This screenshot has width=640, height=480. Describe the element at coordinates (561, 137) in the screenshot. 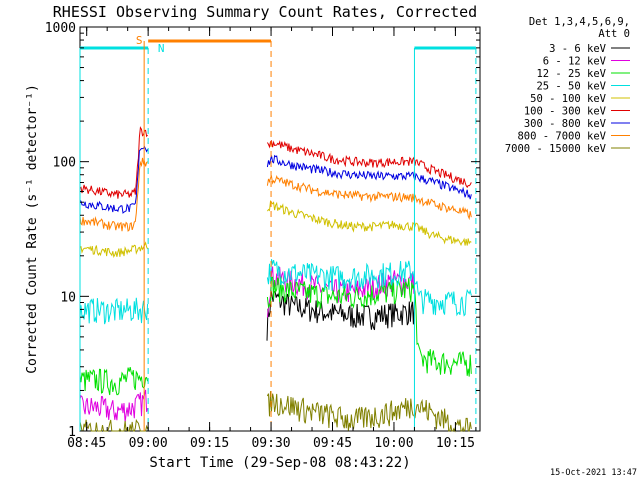

I see `legend-entry: 800 - 7000 keV` at that location.